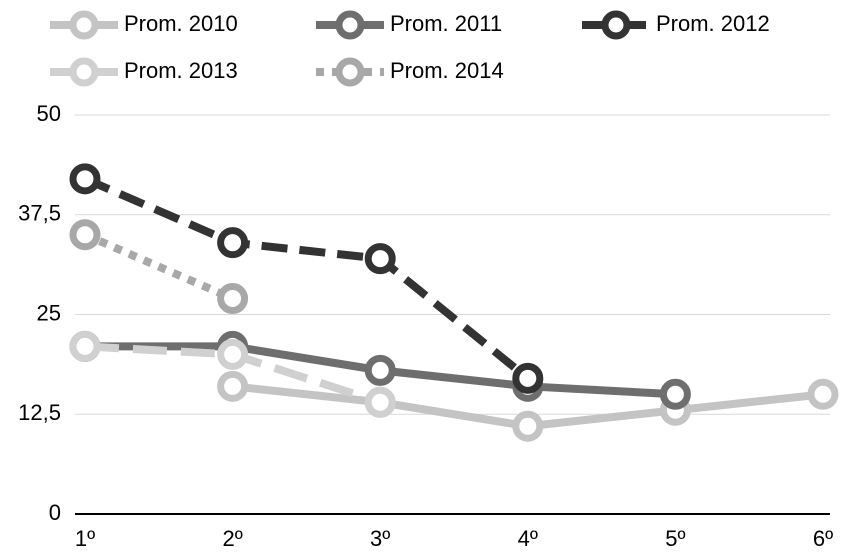 This screenshot has height=554, width=844. Describe the element at coordinates (181, 23) in the screenshot. I see `legend-label: Prom. 2010` at that location.